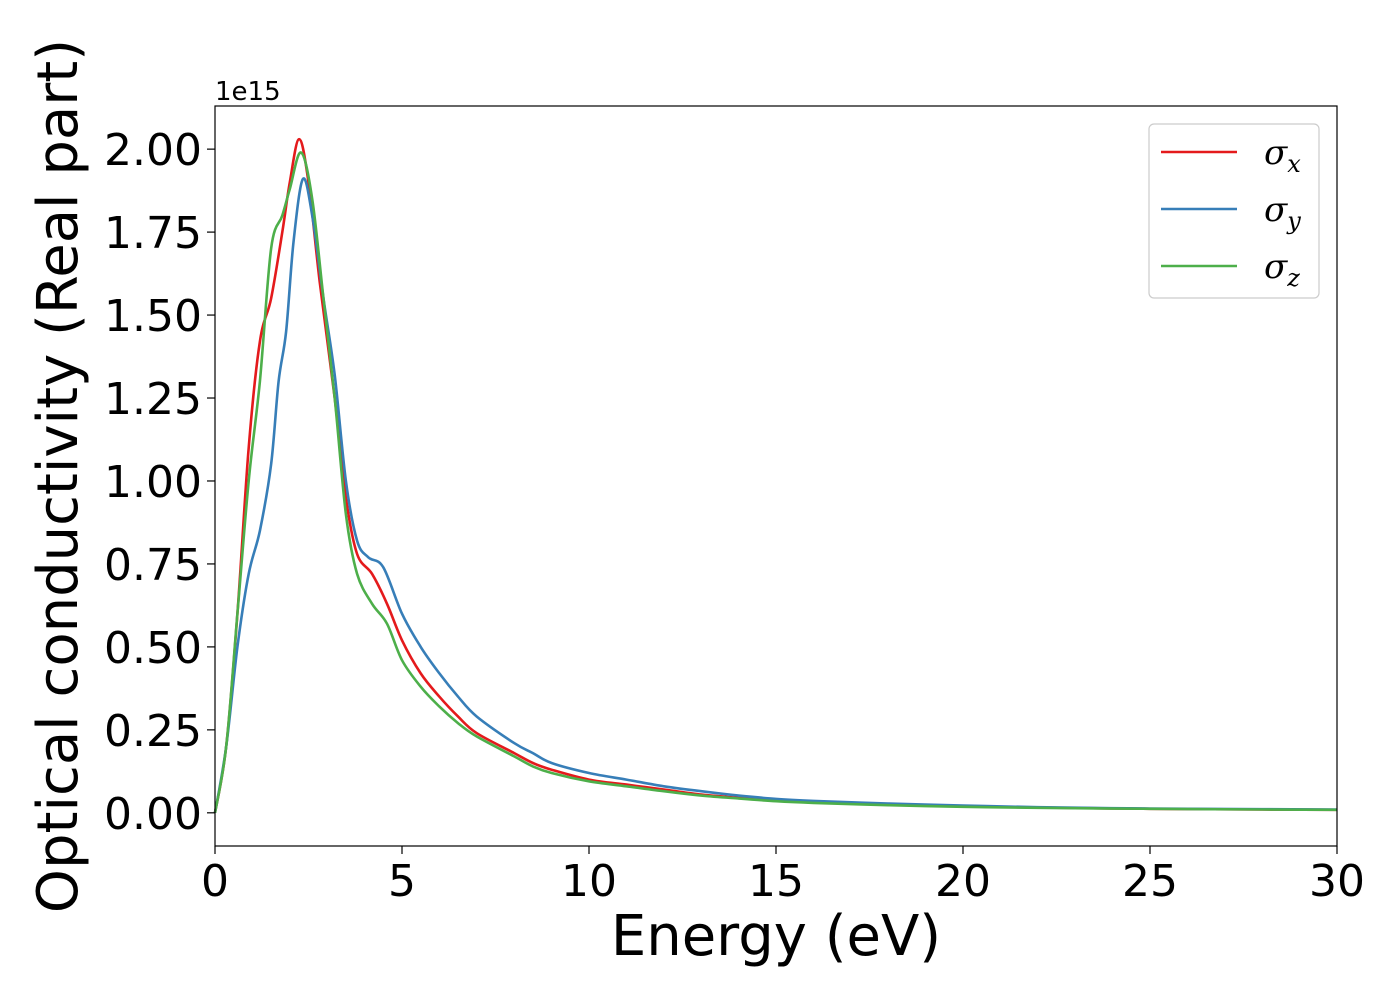 The width and height of the screenshot is (1400, 1000). I want to click on y-tick-label: 1.75, so click(153, 233).